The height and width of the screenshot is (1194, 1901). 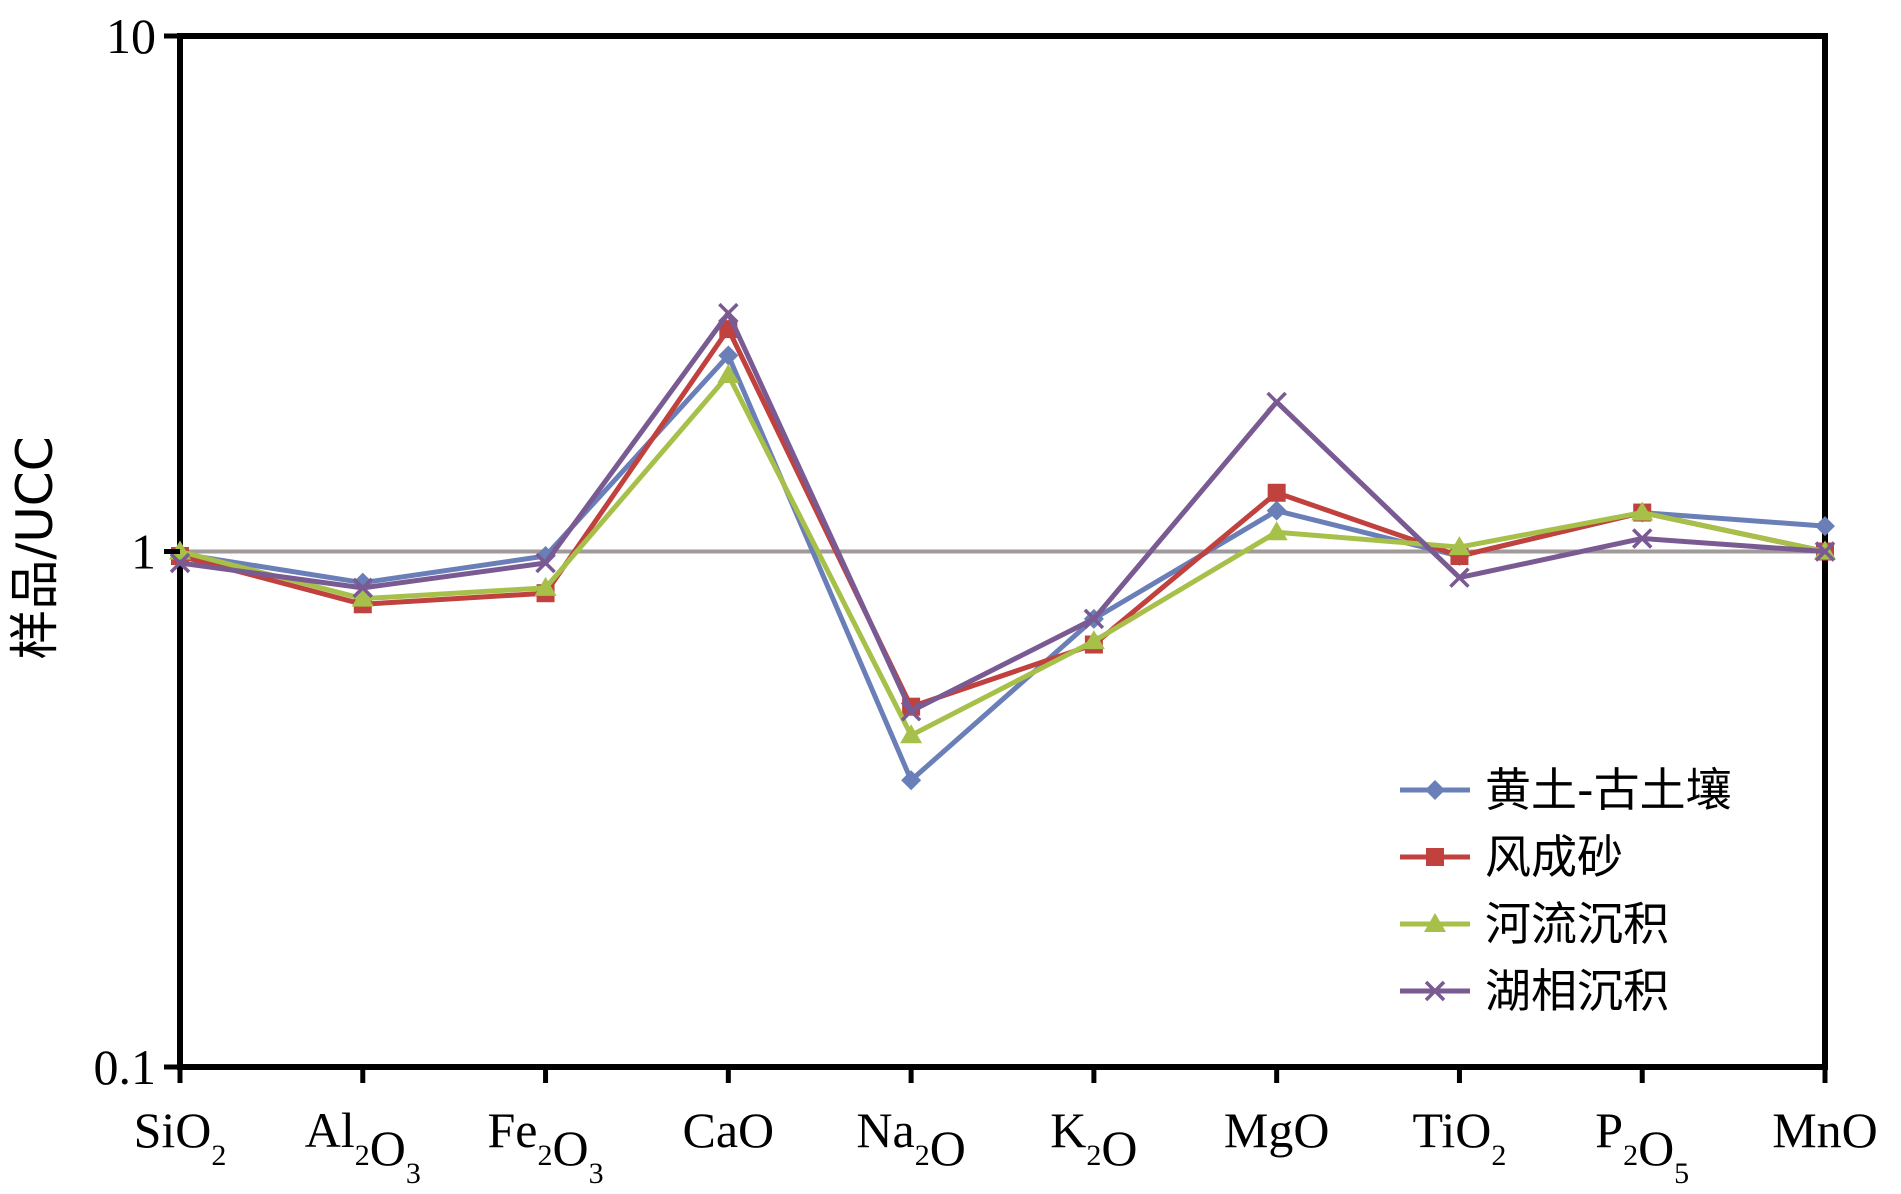 I want to click on x-tick-label: K2O, so click(x=1093, y=1139).